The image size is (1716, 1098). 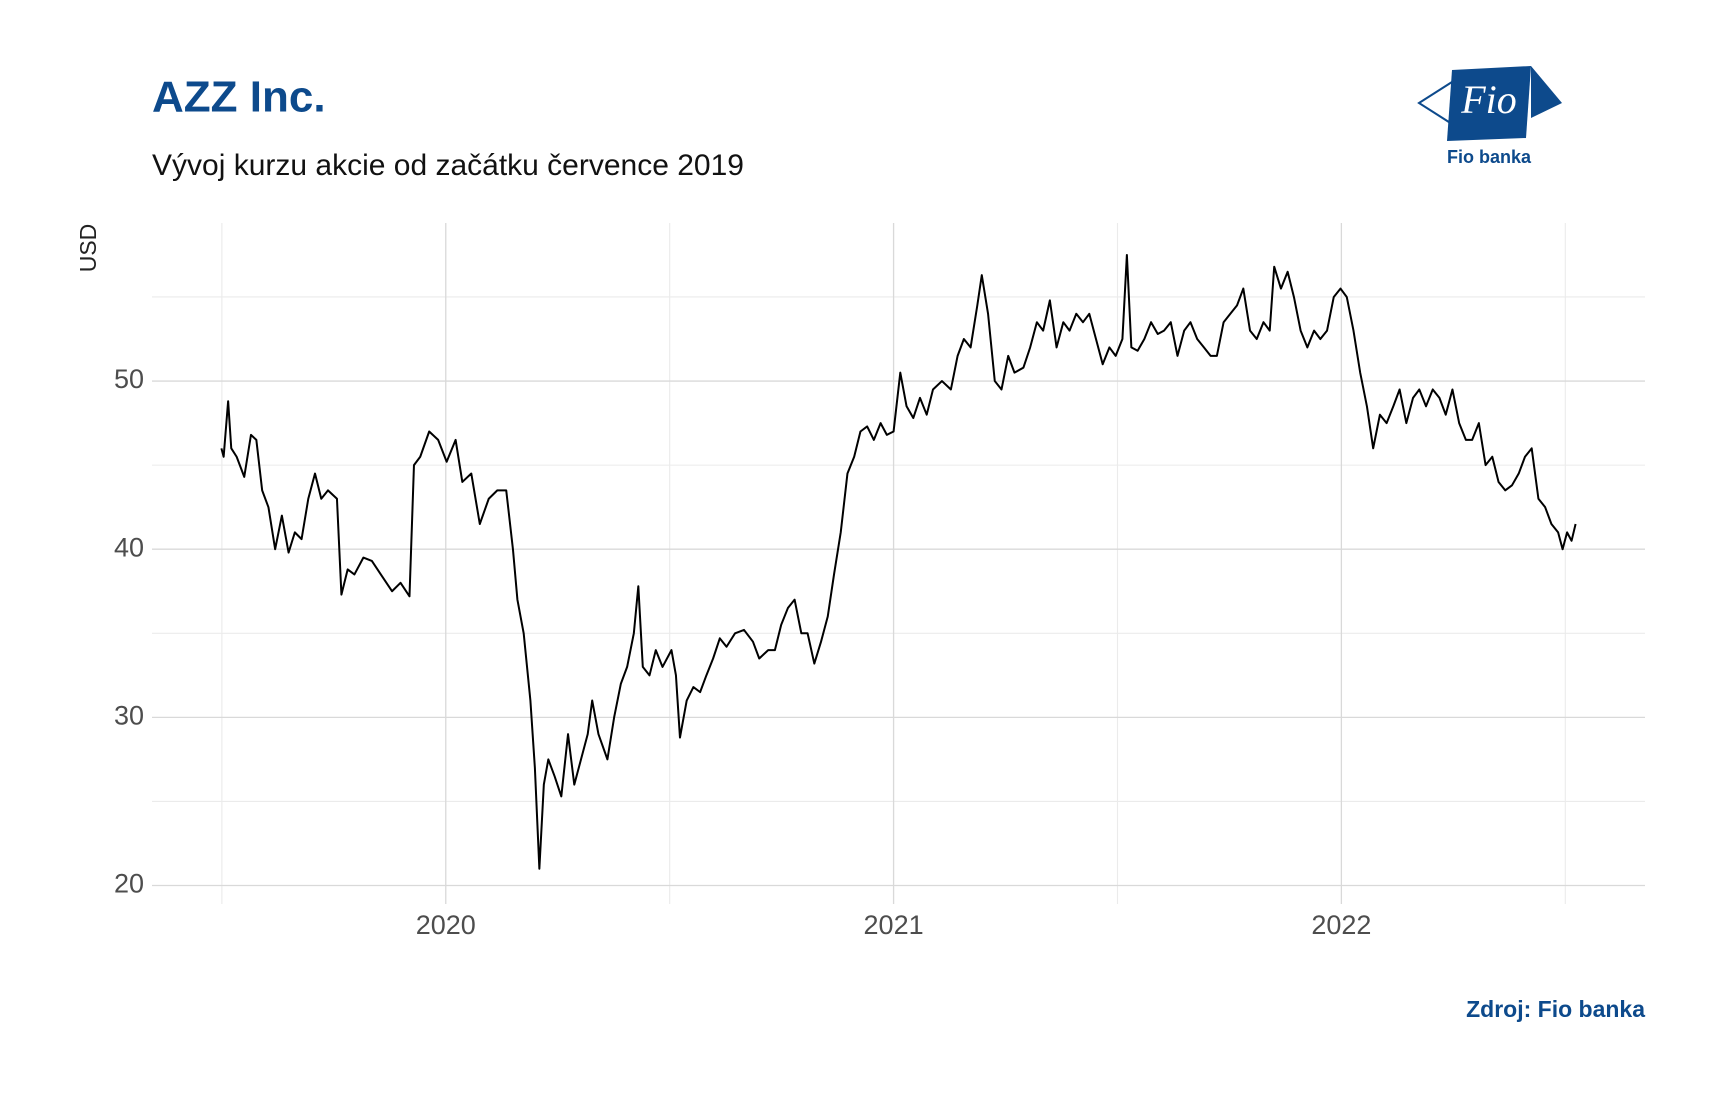 I want to click on y-tick-label: 30, so click(x=129, y=715).